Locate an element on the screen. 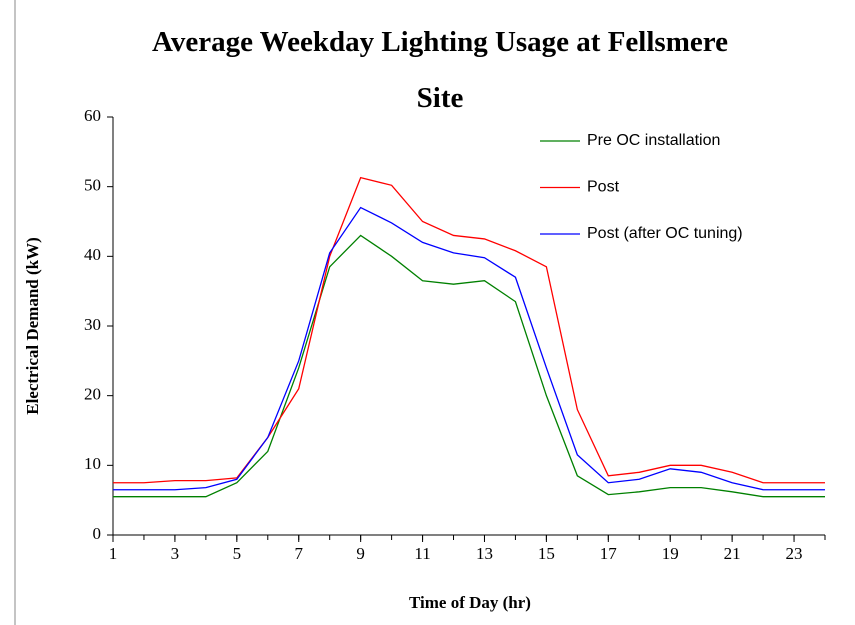 This screenshot has width=855, height=625. x-tick-label: 15 is located at coordinates (546, 553).